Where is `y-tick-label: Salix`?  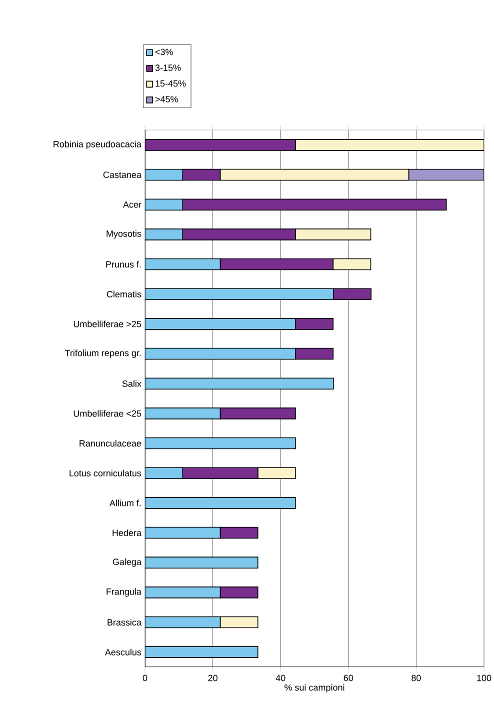 y-tick-label: Salix is located at coordinates (132, 383).